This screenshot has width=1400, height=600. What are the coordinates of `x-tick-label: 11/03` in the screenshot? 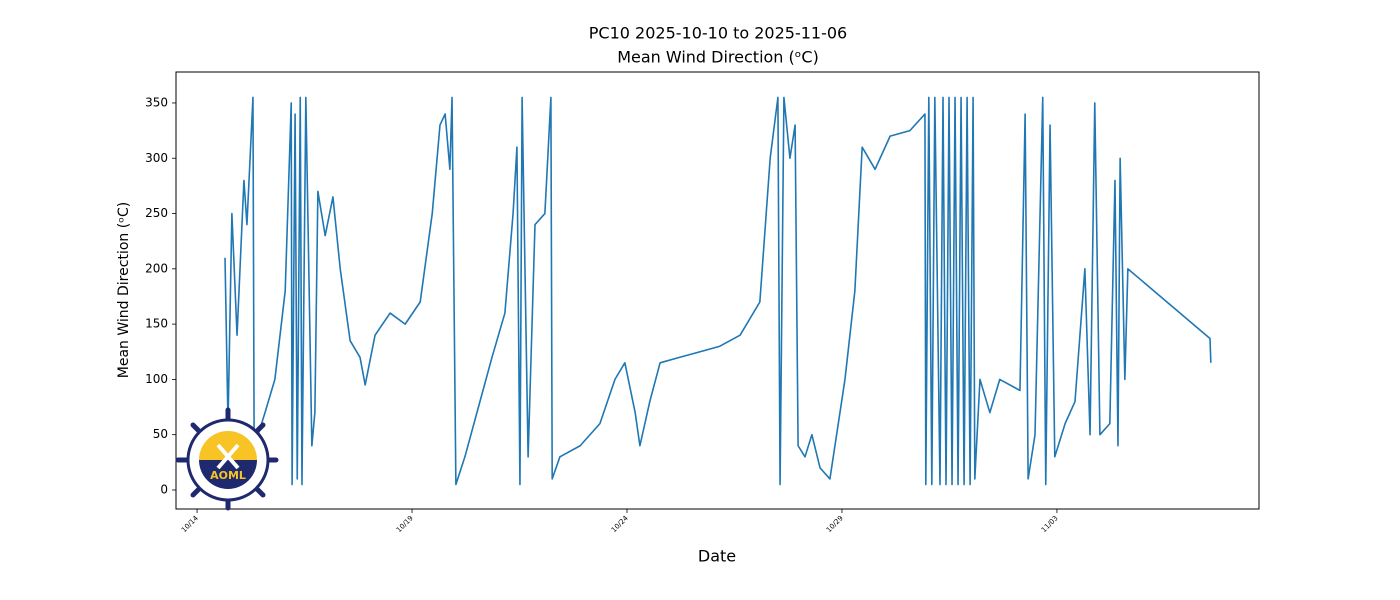 It's located at (1050, 524).